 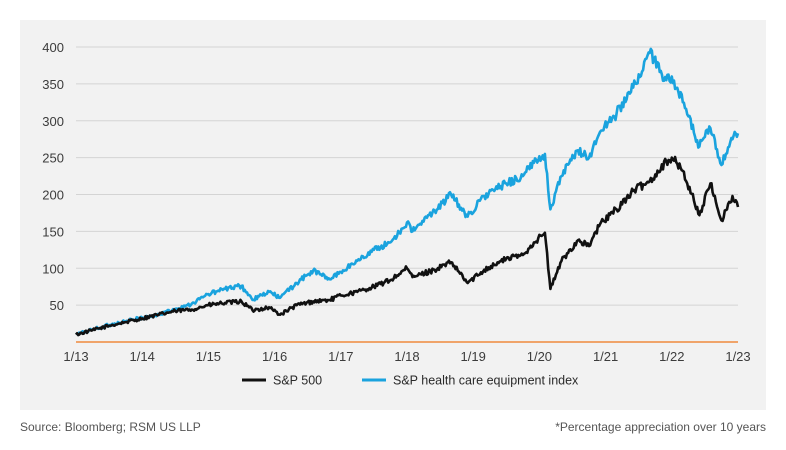 What do you see at coordinates (57, 305) in the screenshot?
I see `y-tick-label-0: 50` at bounding box center [57, 305].